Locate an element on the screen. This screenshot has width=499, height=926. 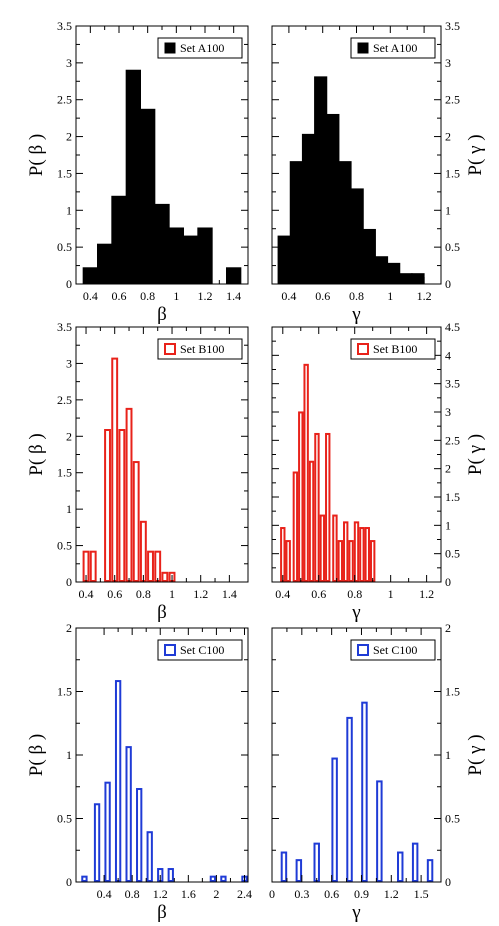
panel-bottom-left: 0.4 0.8 1.2 1.6 2 2.4 0 0.5 1 1.5 2 β P( β ) Set C100 is located at coordinates (139, 772).